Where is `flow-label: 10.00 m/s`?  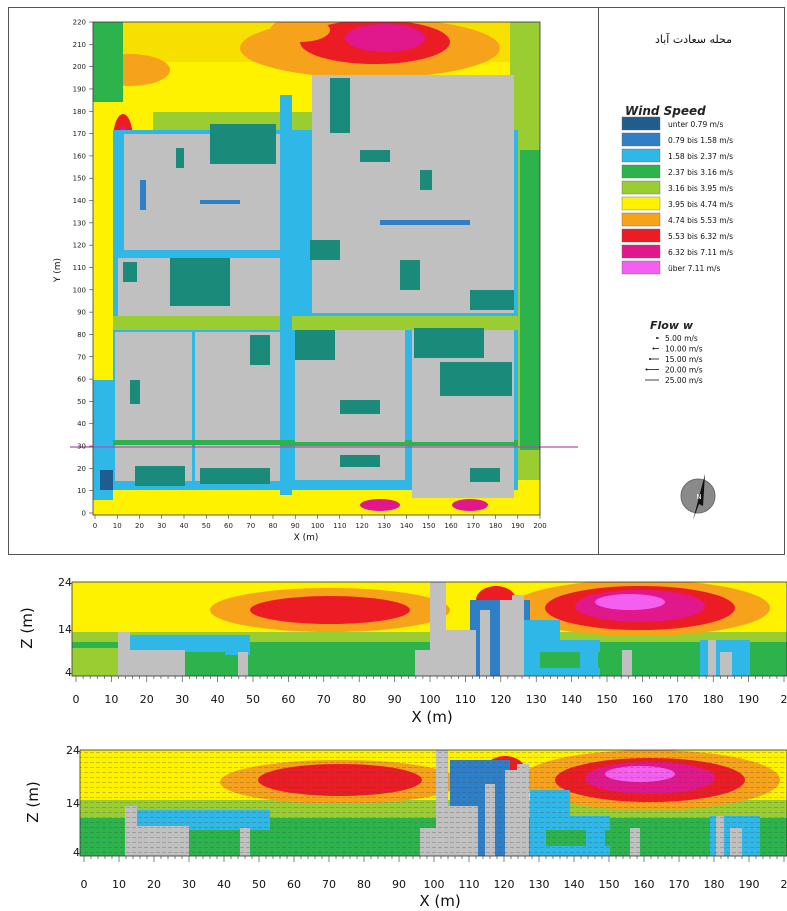
flow-label: 10.00 m/s is located at coordinates (684, 349).